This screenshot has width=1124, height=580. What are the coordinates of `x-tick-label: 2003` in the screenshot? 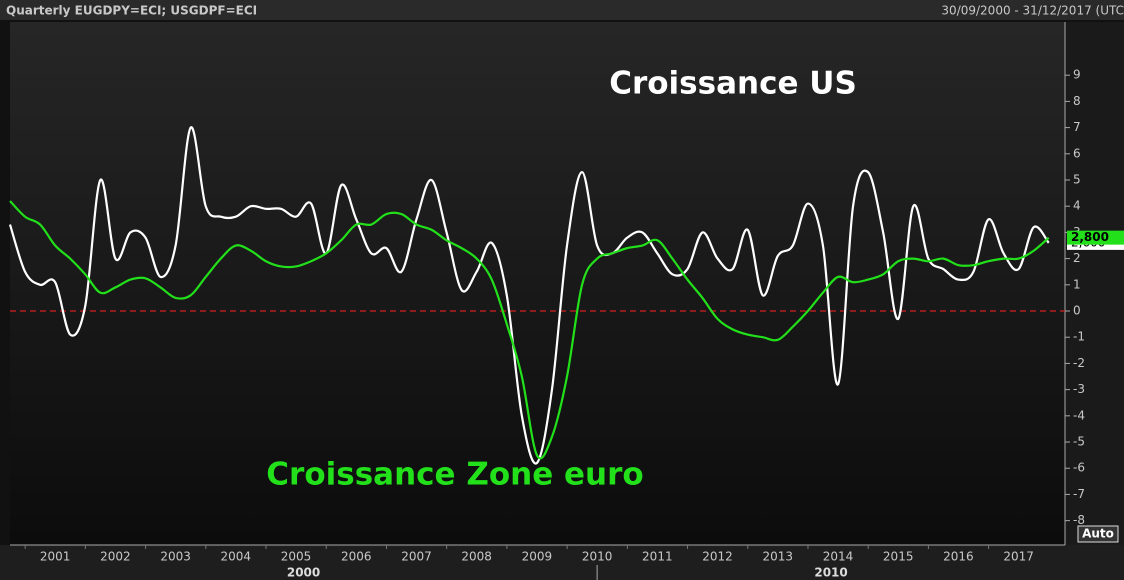 It's located at (175, 557).